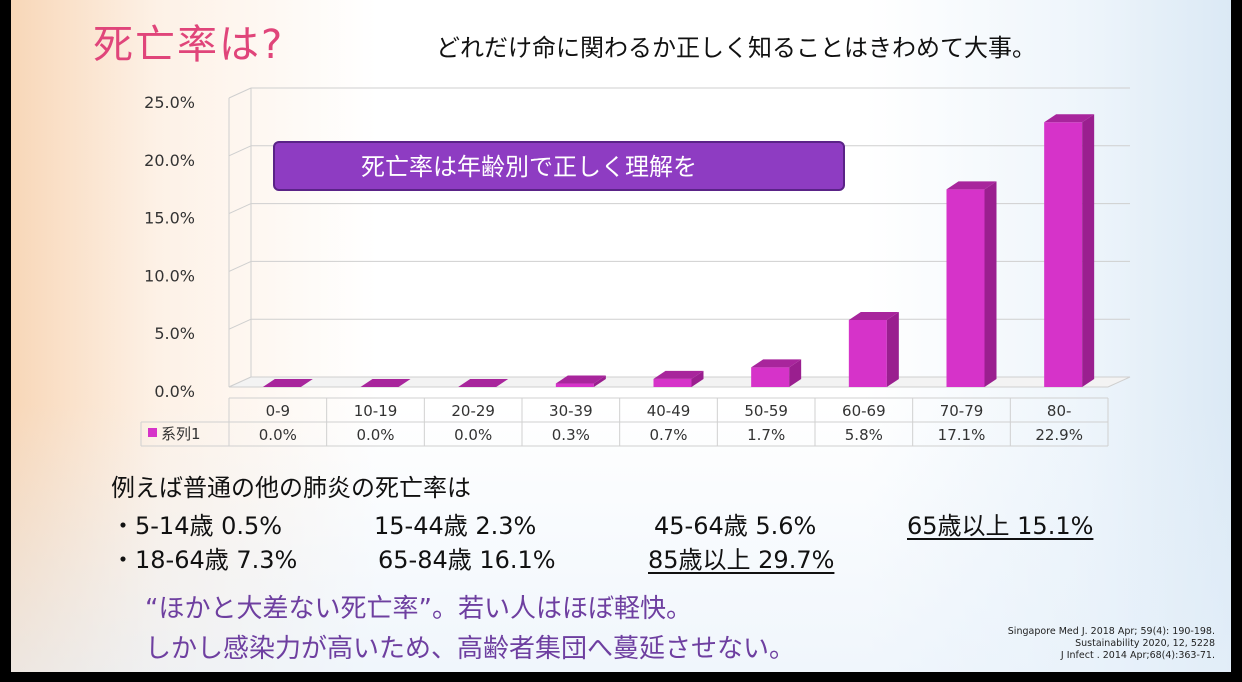  Describe the element at coordinates (1137, 655) in the screenshot. I see `citation-3: J Infect . 2014 Apr;68(4):363-71.` at that location.